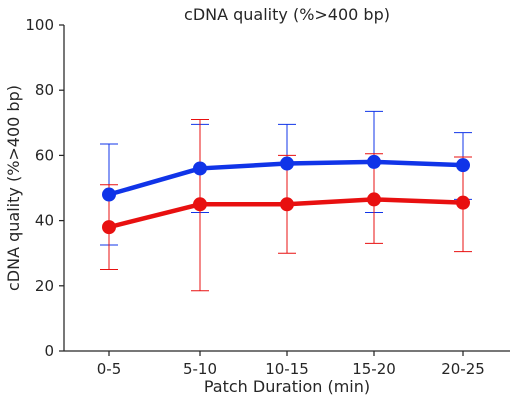 The width and height of the screenshot is (523, 402). Describe the element at coordinates (44, 286) in the screenshot. I see `y-tick-label: 20` at that location.